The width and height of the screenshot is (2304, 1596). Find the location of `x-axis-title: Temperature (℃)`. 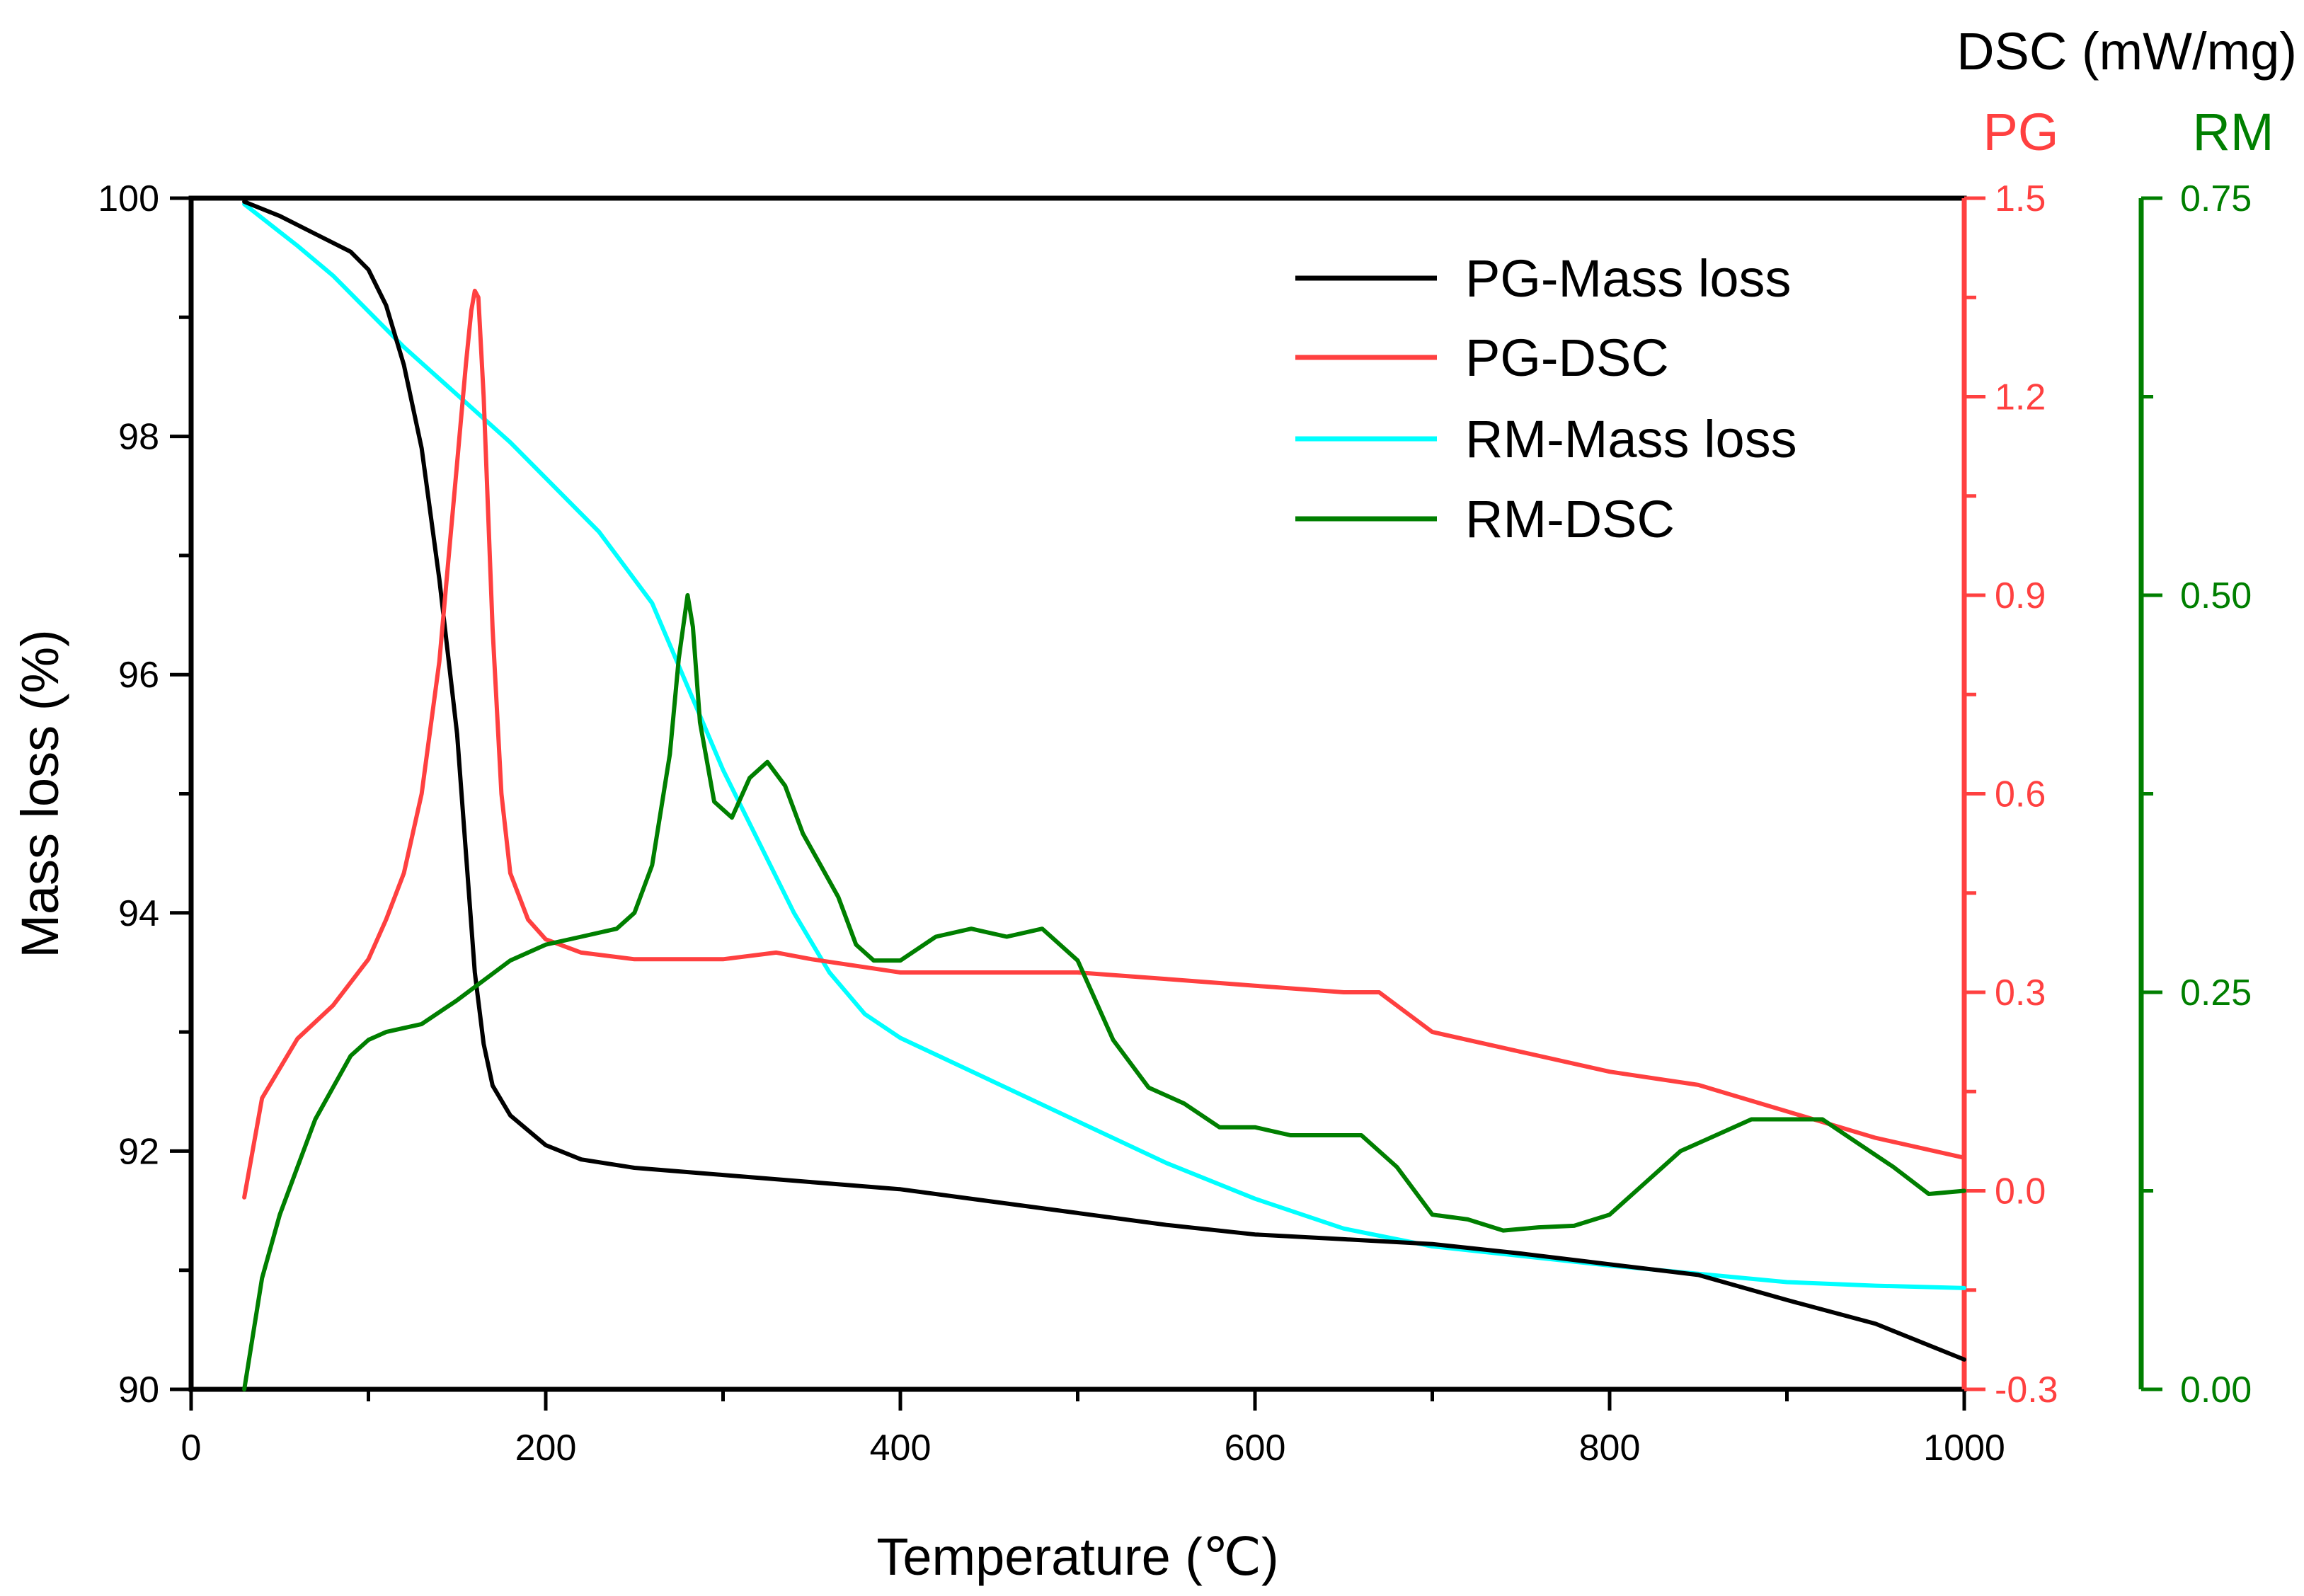

x-axis-title: Temperature (℃) is located at coordinates (1077, 1556).